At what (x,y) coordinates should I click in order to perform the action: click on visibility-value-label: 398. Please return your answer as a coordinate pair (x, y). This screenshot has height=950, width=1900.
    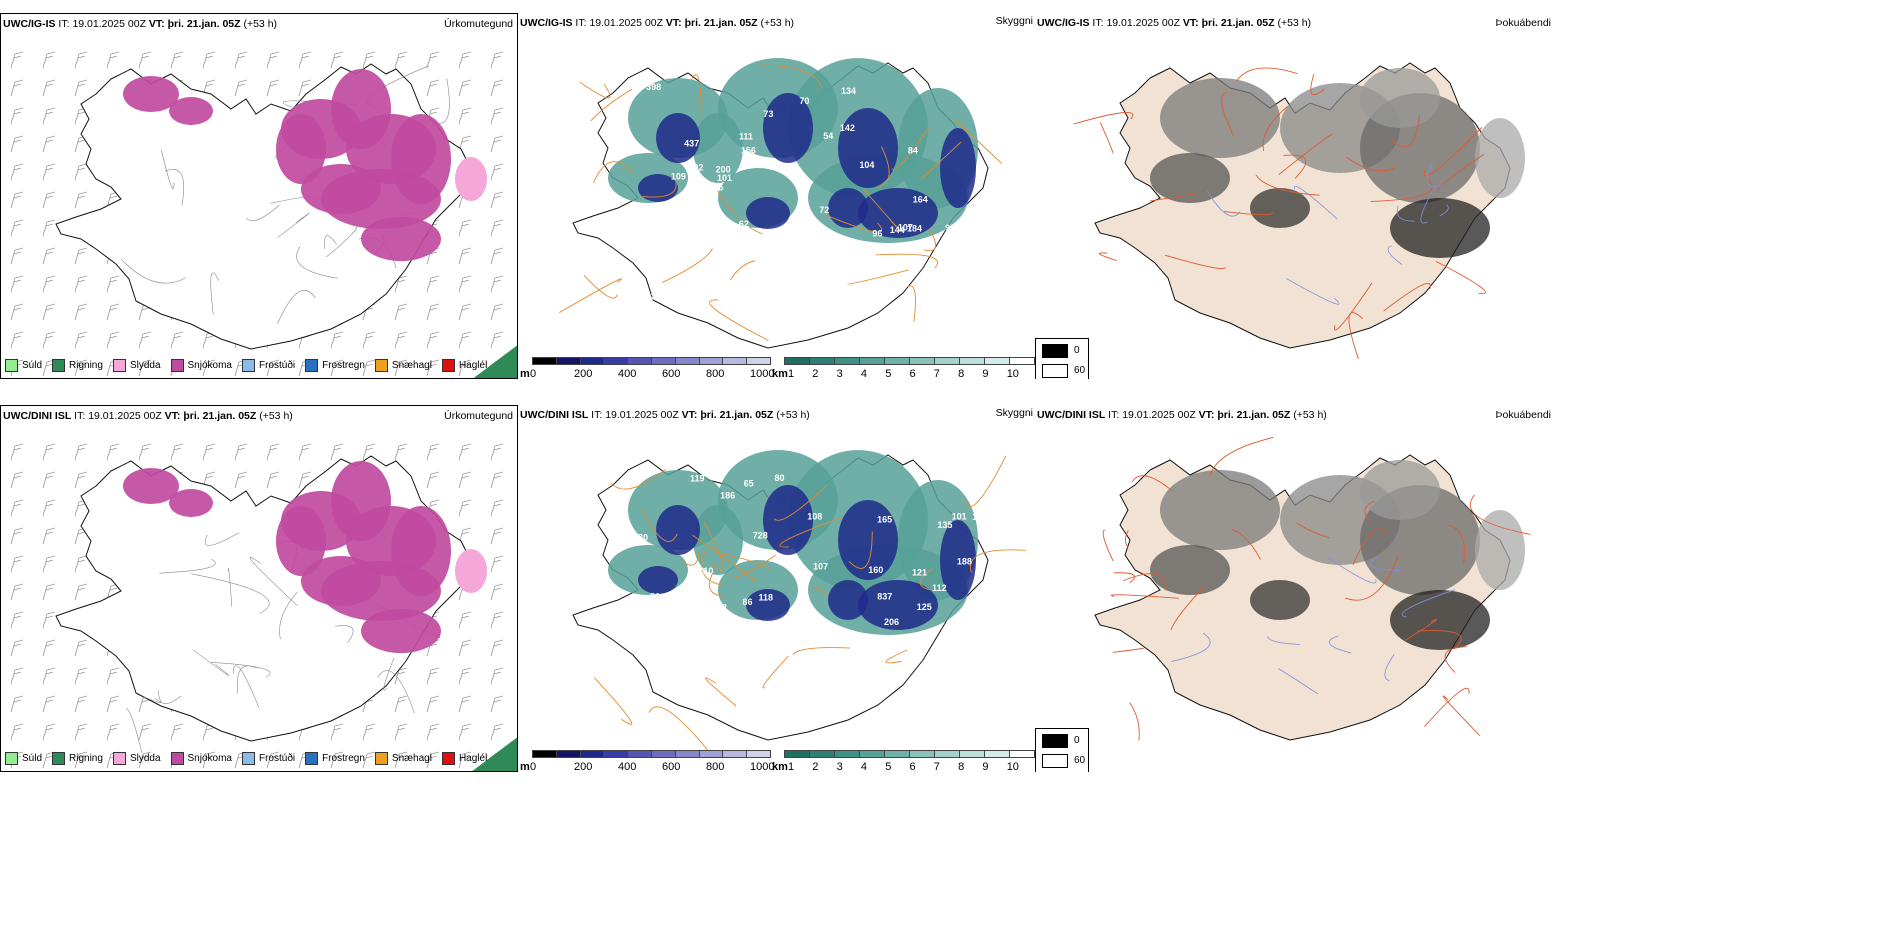
    Looking at the image, I should click on (653, 87).